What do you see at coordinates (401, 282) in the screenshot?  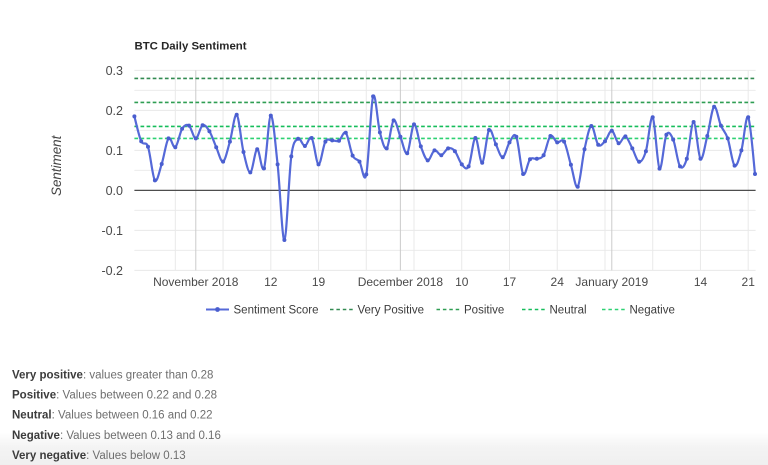 I see `svg-text: December 2018` at bounding box center [401, 282].